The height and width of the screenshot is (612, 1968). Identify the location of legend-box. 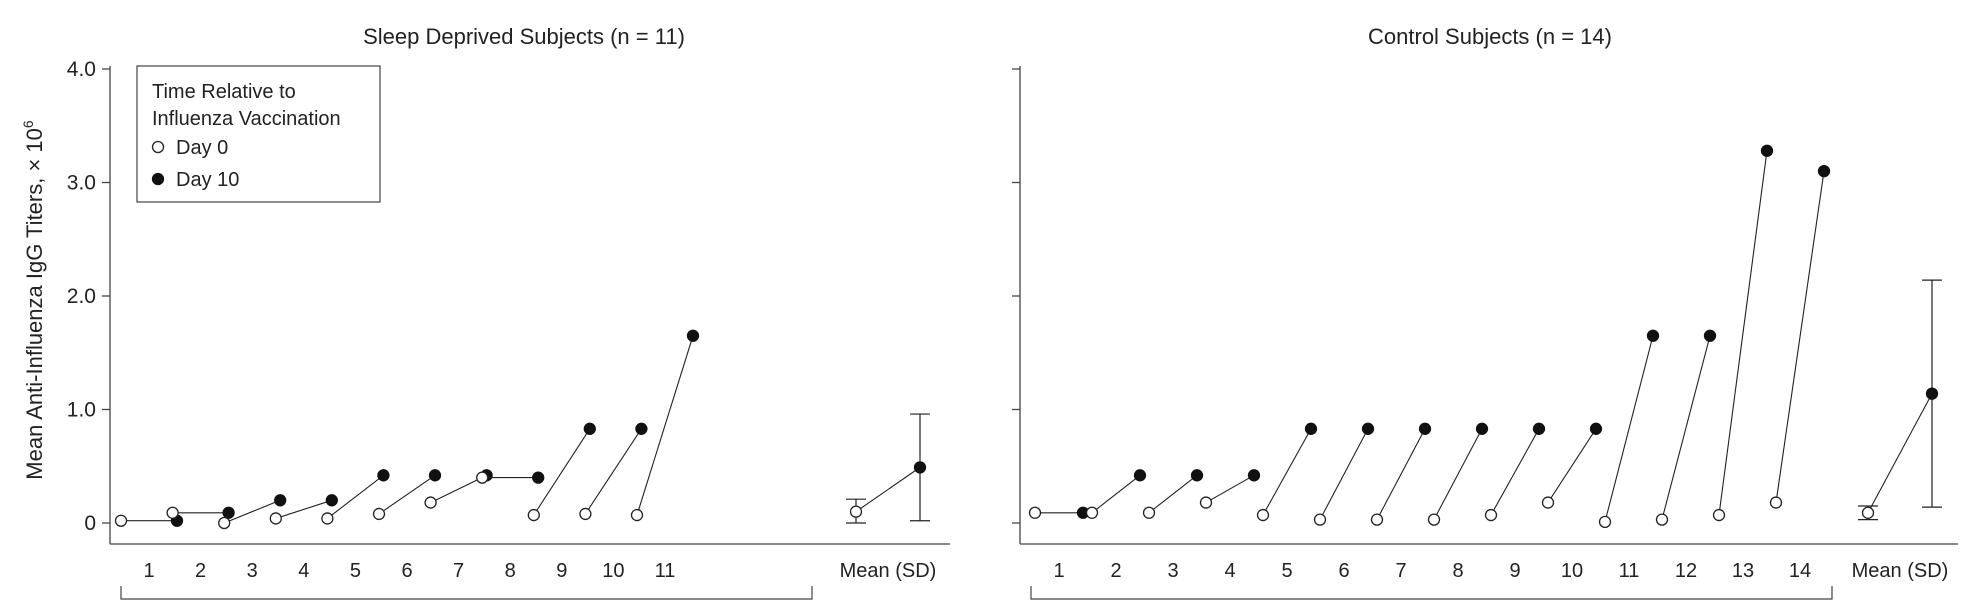
(258, 134).